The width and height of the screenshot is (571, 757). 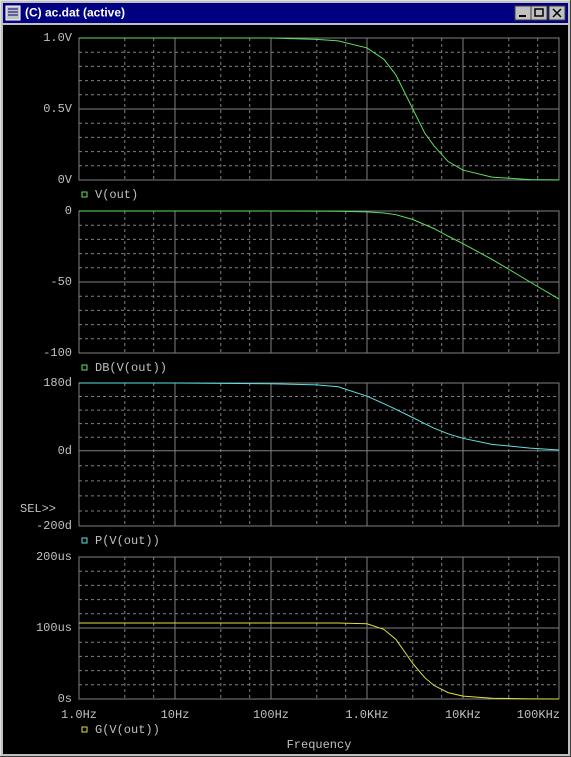 I want to click on annotation: SEL>>, so click(x=38, y=509).